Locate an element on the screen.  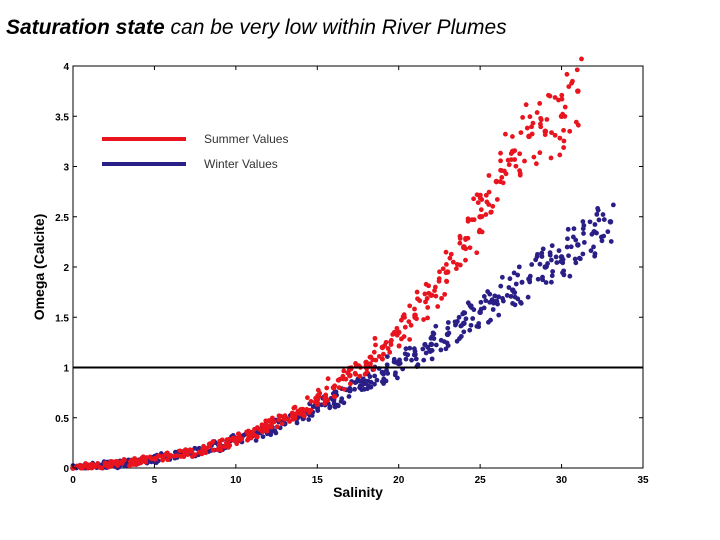
x-tick-label: 20 is located at coordinates (399, 480).